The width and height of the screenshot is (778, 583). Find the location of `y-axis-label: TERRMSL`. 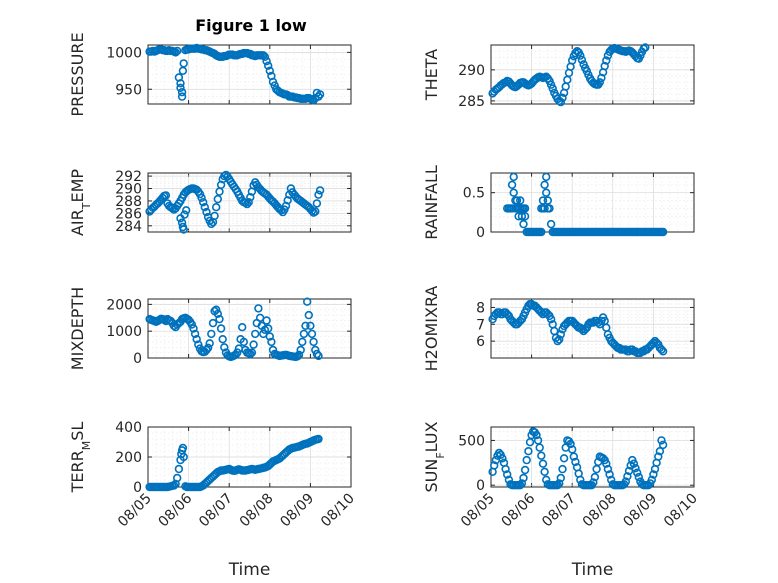

y-axis-label: TERRMSL is located at coordinates (80, 458).